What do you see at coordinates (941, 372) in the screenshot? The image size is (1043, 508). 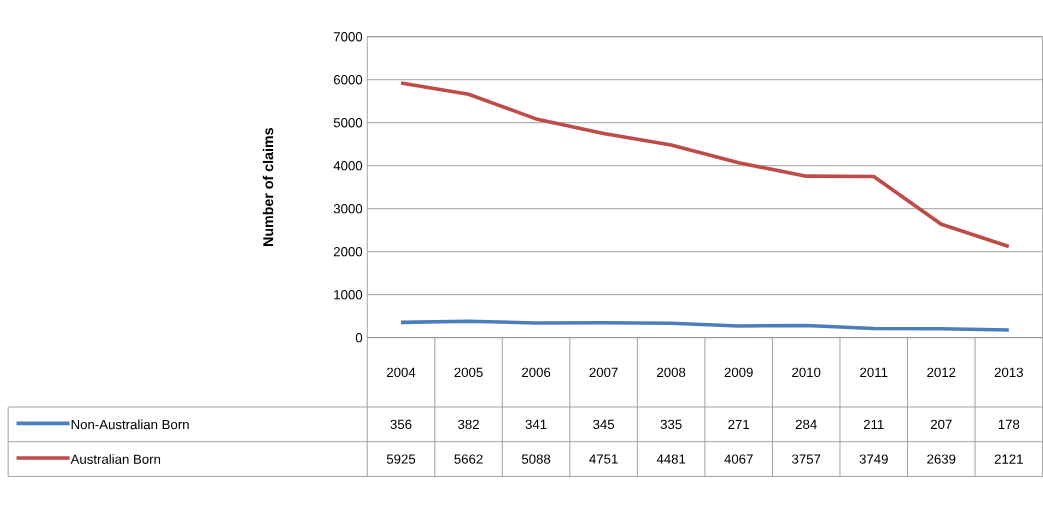 I see `x-tick-label: 2012` at bounding box center [941, 372].